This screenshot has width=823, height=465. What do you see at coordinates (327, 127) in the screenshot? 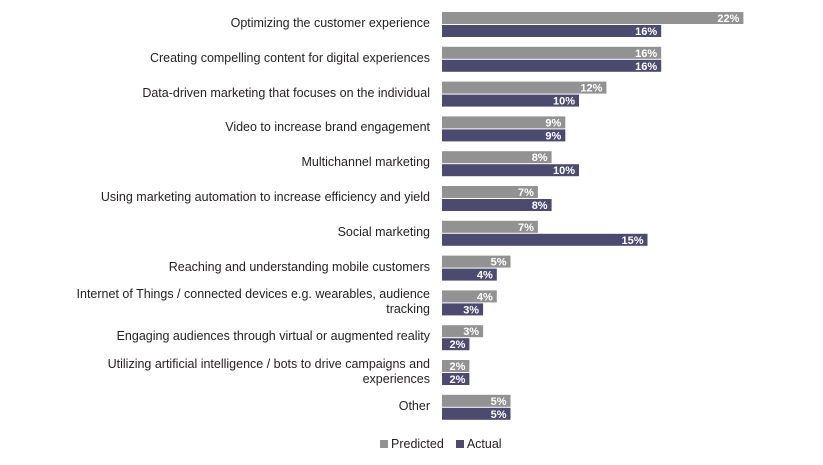
I see `category-label: Video to increase brand engagement` at bounding box center [327, 127].